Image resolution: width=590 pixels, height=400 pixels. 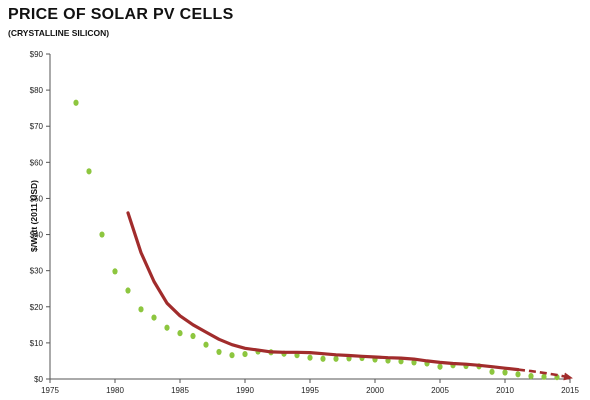 What do you see at coordinates (38, 379) in the screenshot?
I see `y-tick-label: $0` at bounding box center [38, 379].